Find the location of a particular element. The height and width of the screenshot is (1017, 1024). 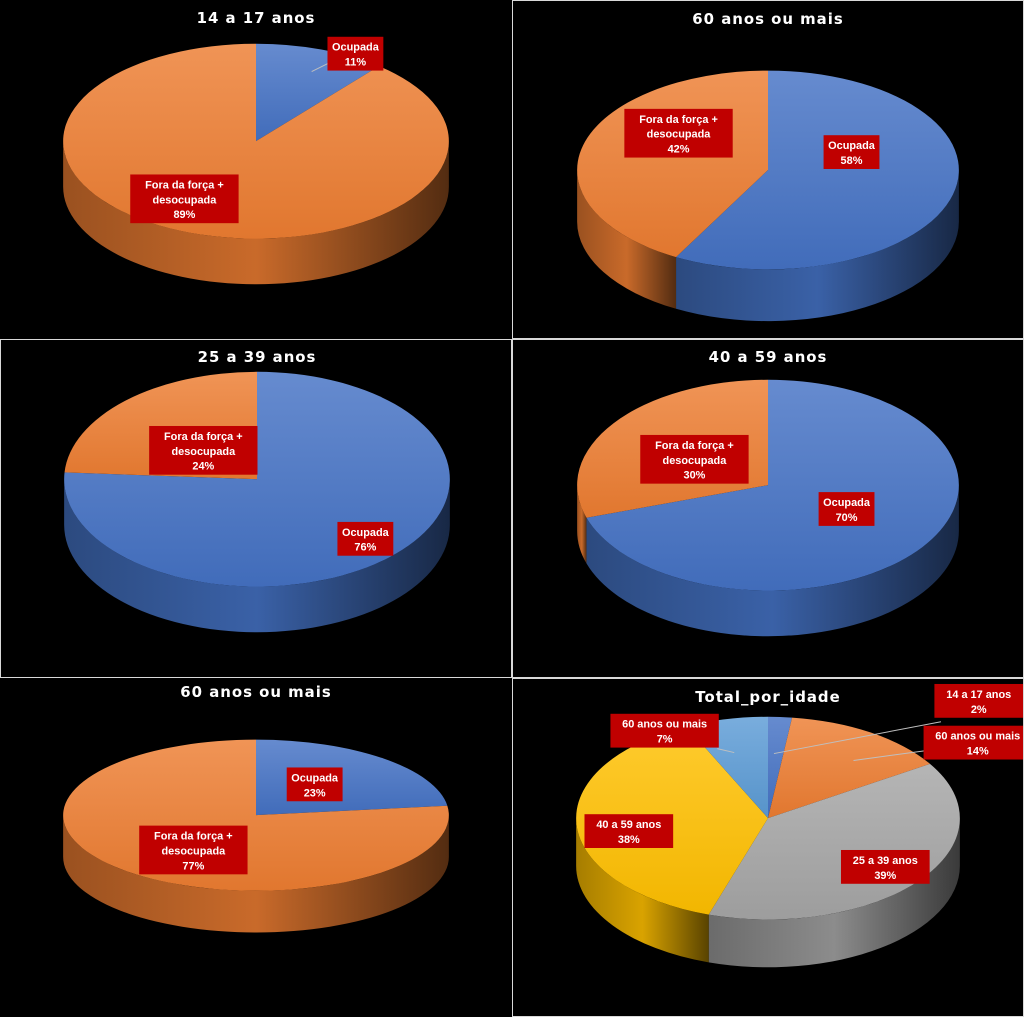

data-label-value: 11% is located at coordinates (356, 63).